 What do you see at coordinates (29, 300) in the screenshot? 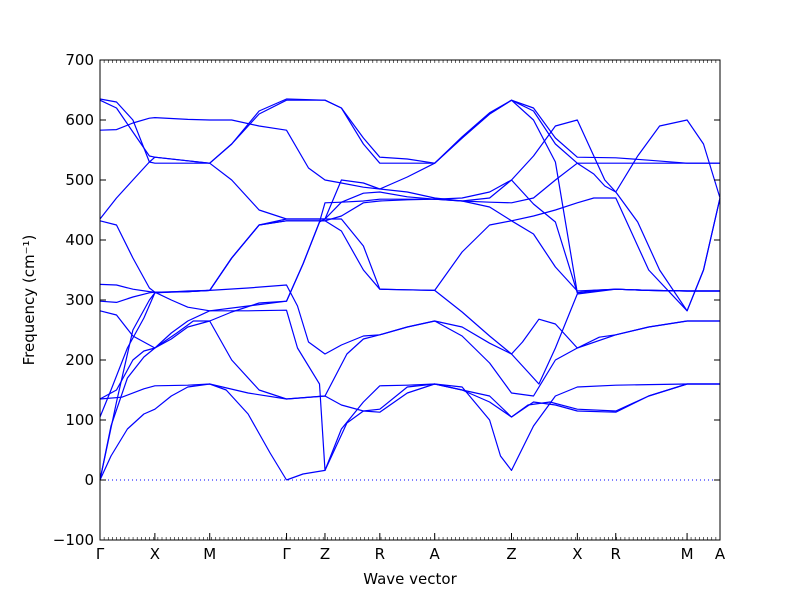
I see `y-axis-label: Frequency (cm⁻¹)` at bounding box center [29, 300].